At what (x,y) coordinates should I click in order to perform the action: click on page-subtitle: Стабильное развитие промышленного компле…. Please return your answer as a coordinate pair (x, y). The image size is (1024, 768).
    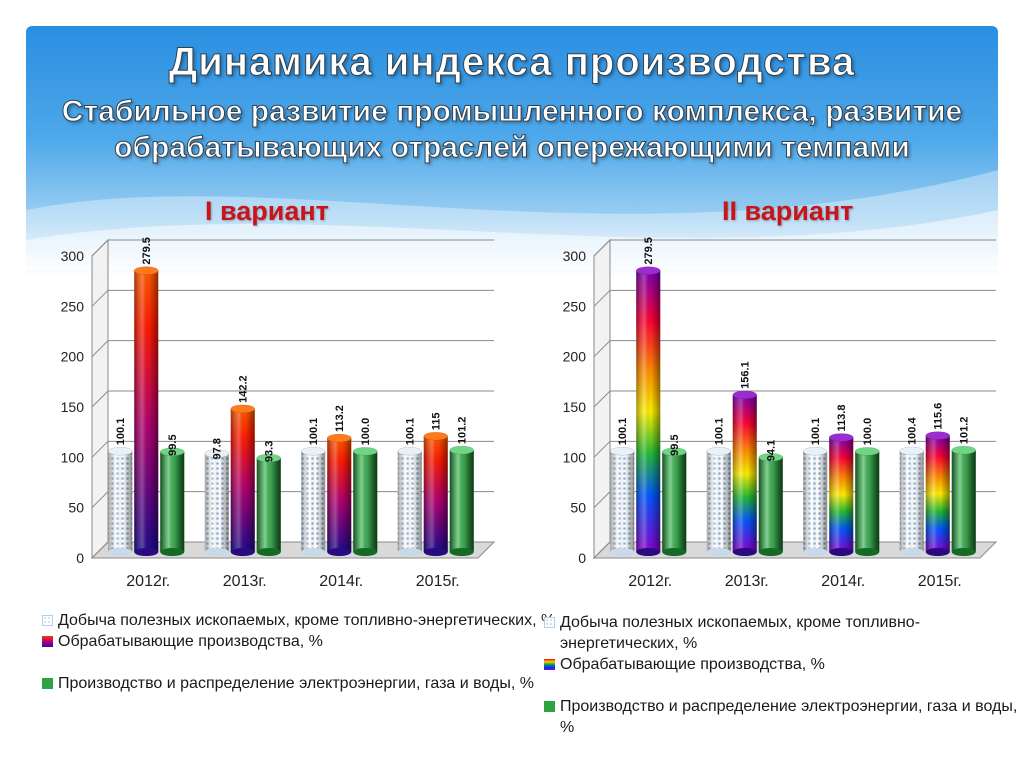
    Looking at the image, I should click on (512, 130).